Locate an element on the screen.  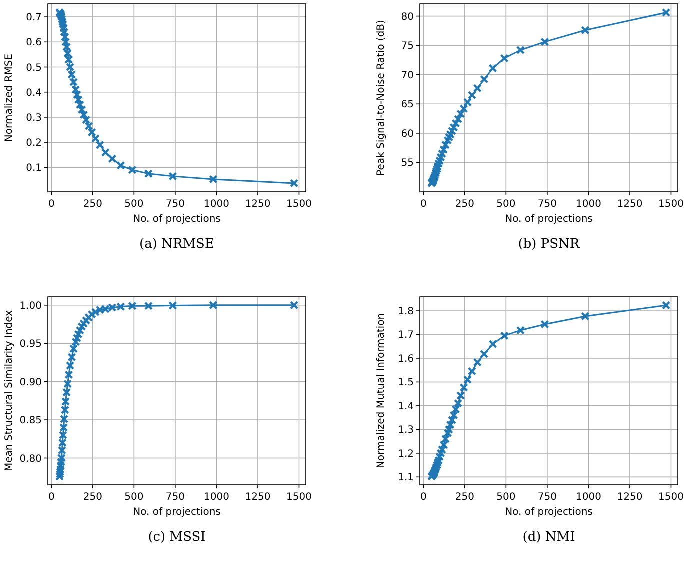
y-tick-label: 0.2 is located at coordinates (34, 144).